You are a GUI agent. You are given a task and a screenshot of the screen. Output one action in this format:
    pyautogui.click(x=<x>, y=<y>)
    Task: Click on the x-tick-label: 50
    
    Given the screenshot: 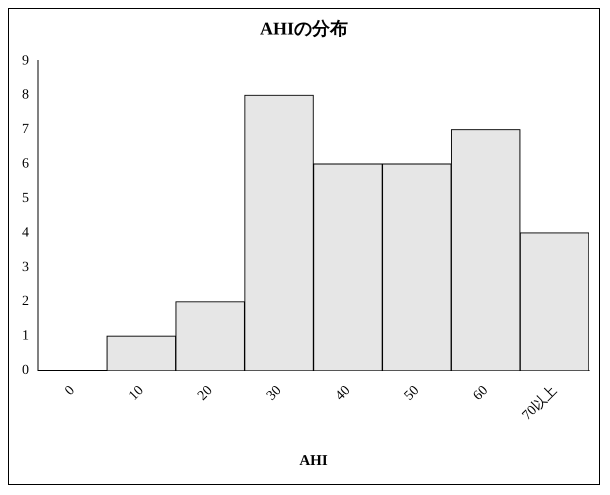 What is the action you would take?
    pyautogui.click(x=412, y=393)
    